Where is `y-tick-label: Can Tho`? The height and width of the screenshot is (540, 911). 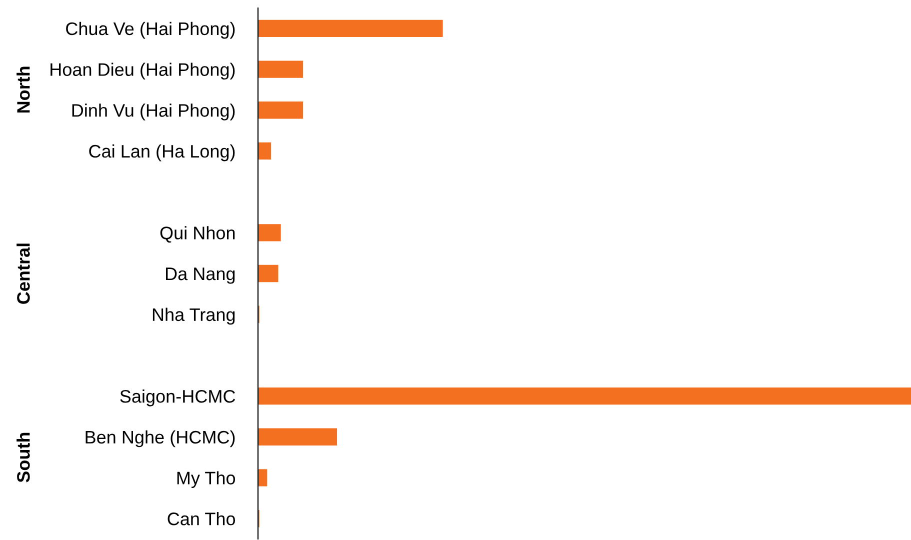 y-tick-label: Can Tho is located at coordinates (202, 519).